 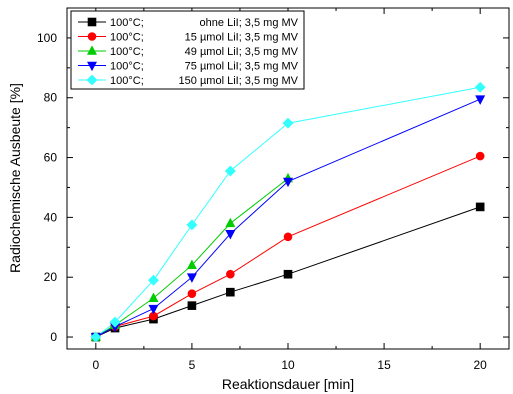 I want to click on legend-label-1: ohne LiI; 3,5 mg MV, so click(x=249, y=23).